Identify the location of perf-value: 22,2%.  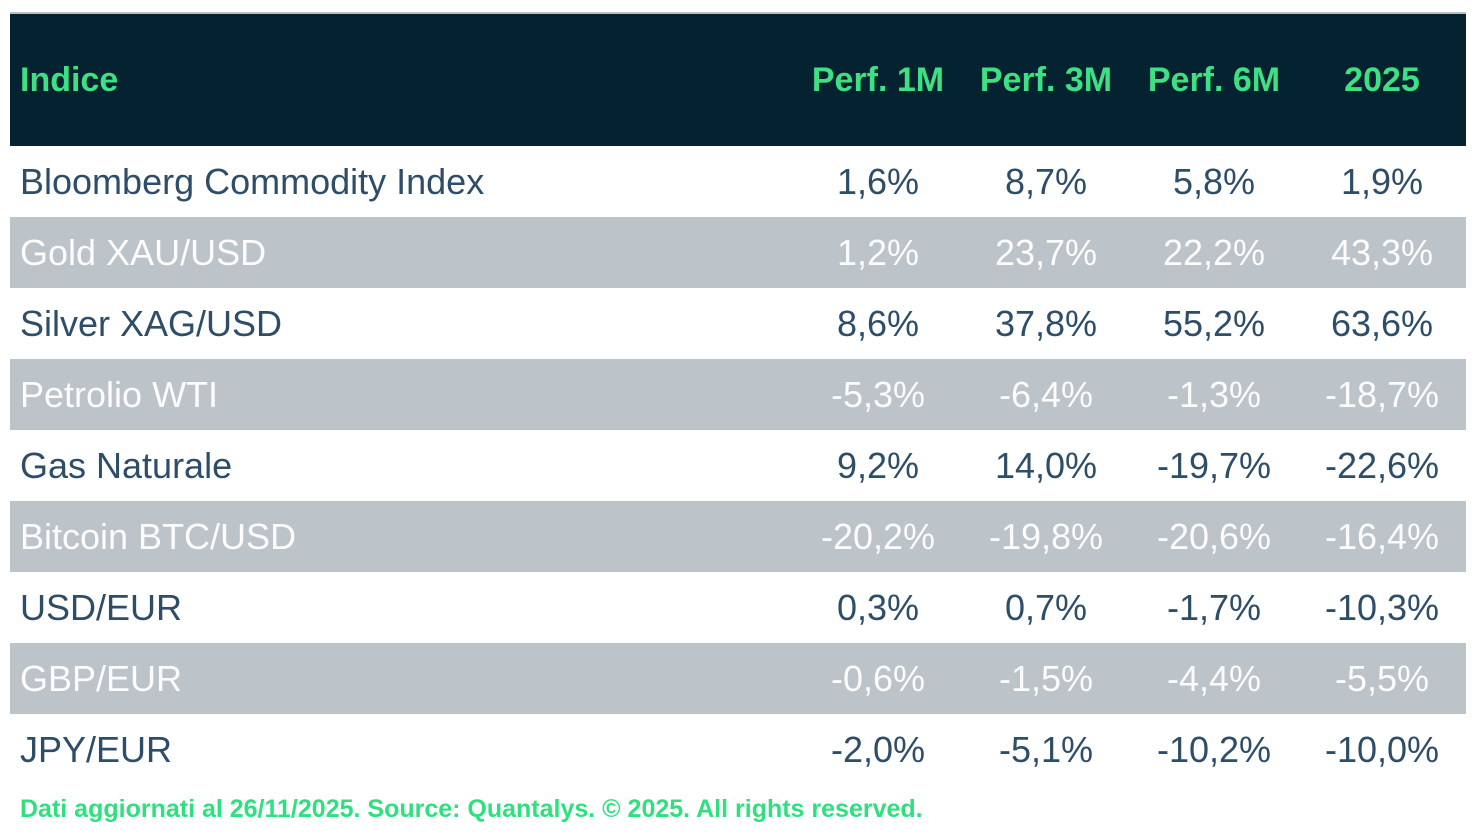
(1214, 252).